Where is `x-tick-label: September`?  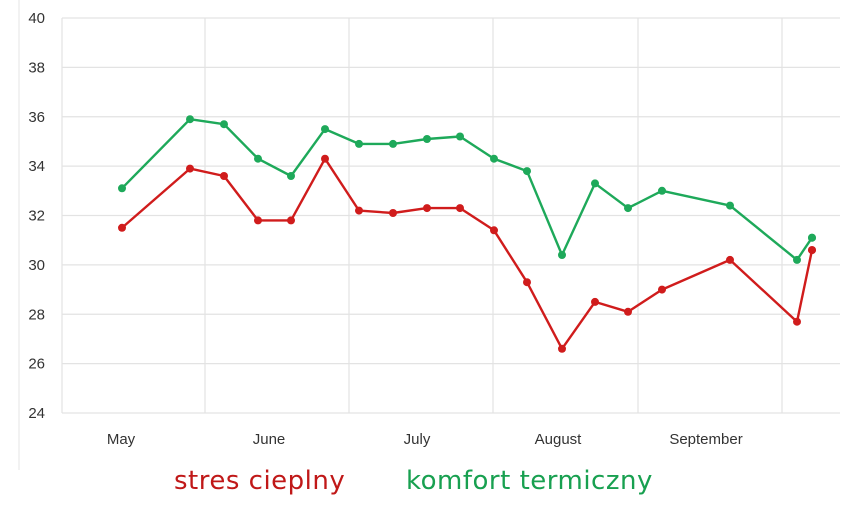
x-tick-label: September is located at coordinates (705, 439).